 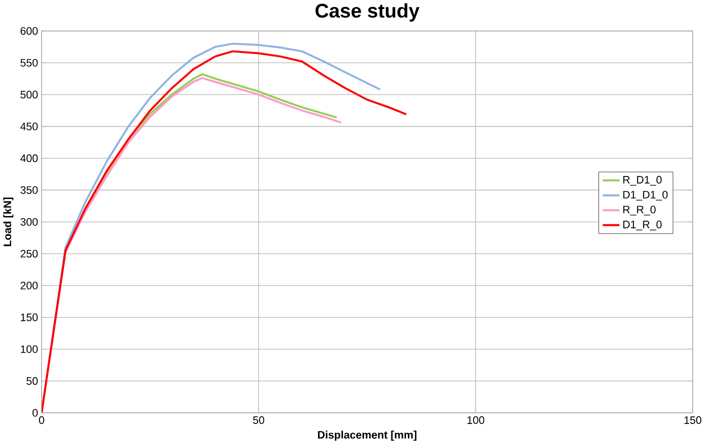 I want to click on legend-label: R_R_0, so click(x=639, y=211).